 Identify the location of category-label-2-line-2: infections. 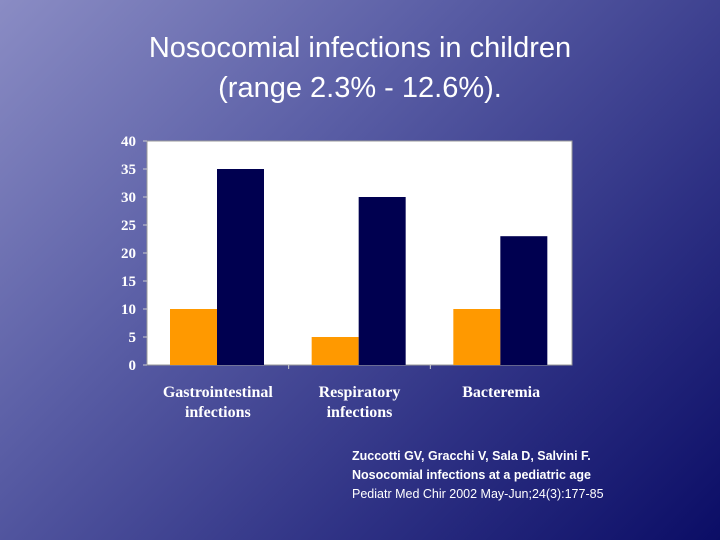
(360, 412).